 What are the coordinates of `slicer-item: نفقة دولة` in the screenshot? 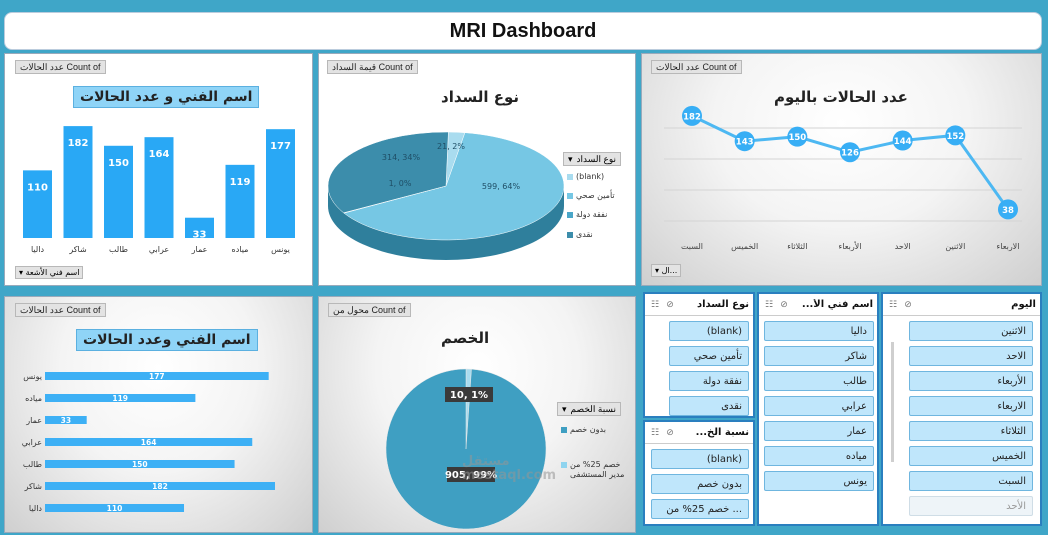 It's located at (709, 381).